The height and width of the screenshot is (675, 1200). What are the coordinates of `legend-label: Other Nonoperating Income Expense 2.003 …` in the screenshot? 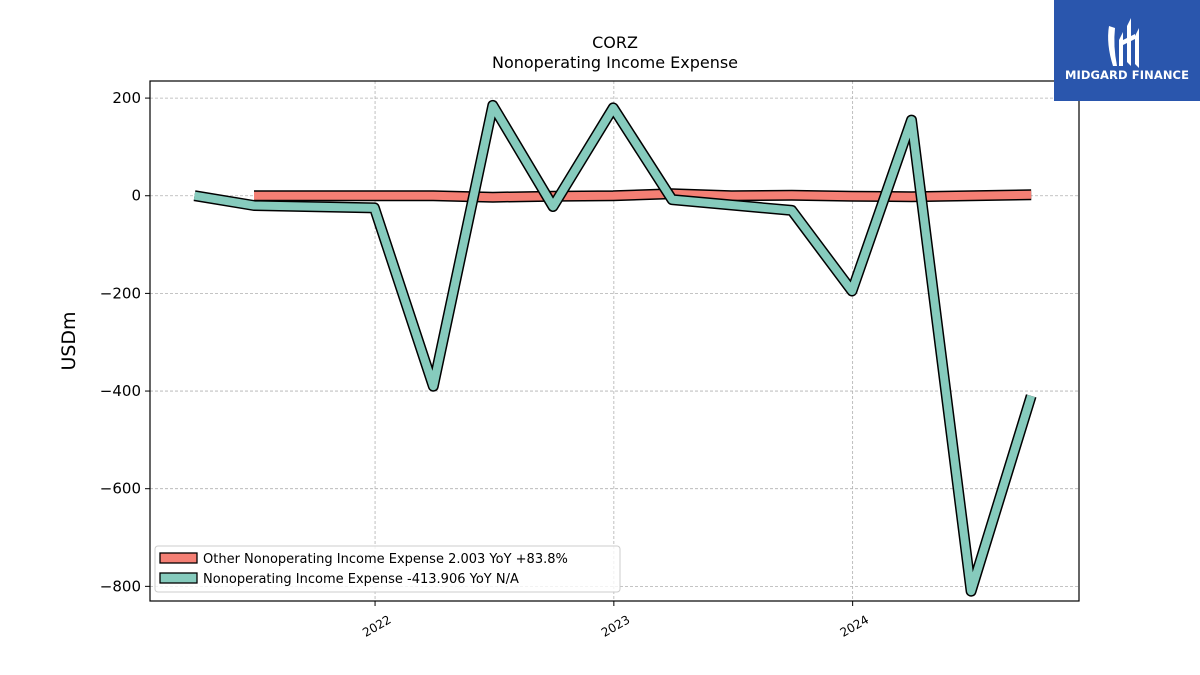 It's located at (385, 559).